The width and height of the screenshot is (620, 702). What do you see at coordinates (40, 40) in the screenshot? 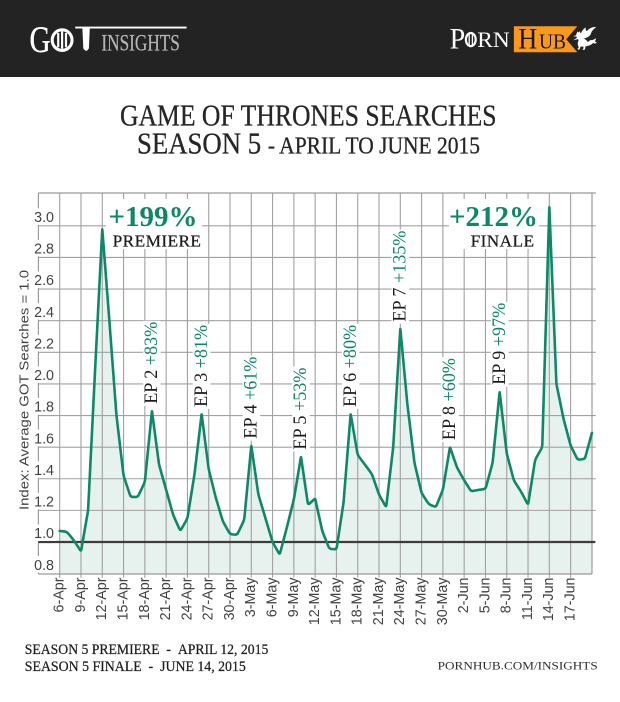
I see `svg-text: G` at bounding box center [40, 40].